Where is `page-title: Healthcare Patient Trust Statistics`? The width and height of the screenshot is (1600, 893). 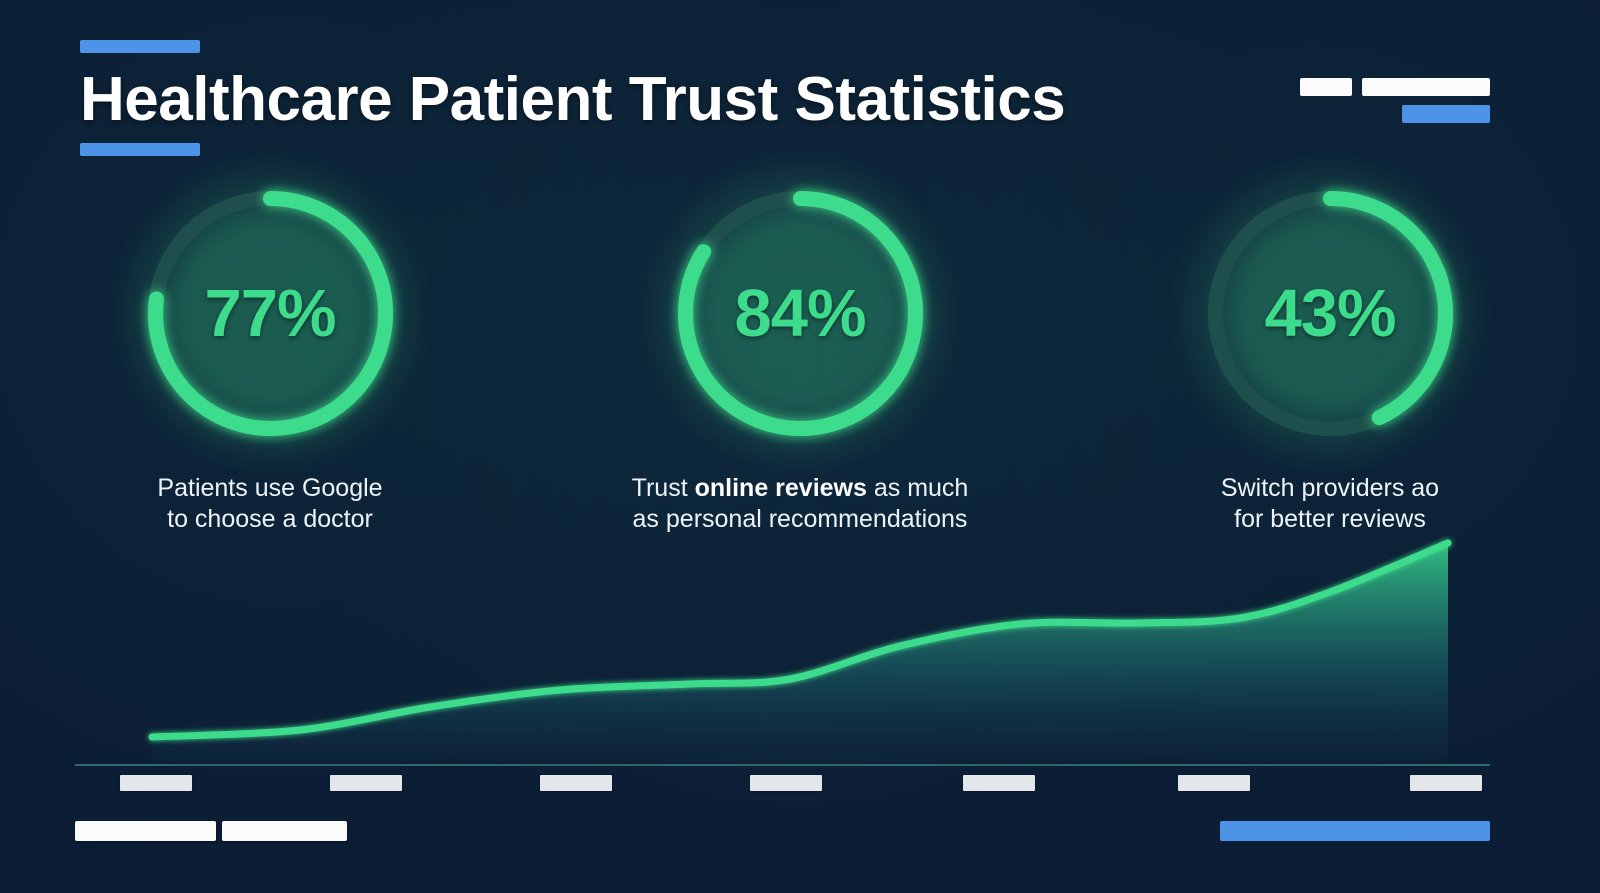 page-title: Healthcare Patient Trust Statistics is located at coordinates (573, 99).